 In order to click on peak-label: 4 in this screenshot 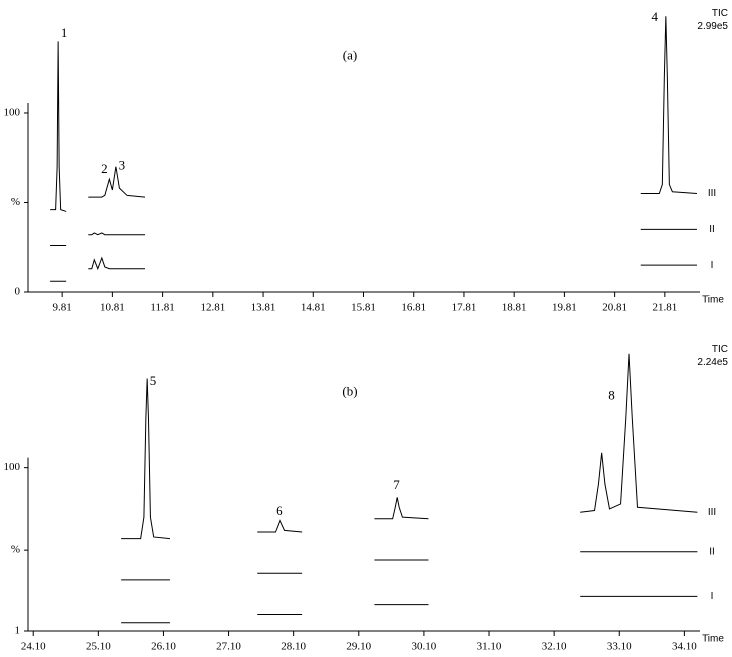, I will do `click(655, 16)`.